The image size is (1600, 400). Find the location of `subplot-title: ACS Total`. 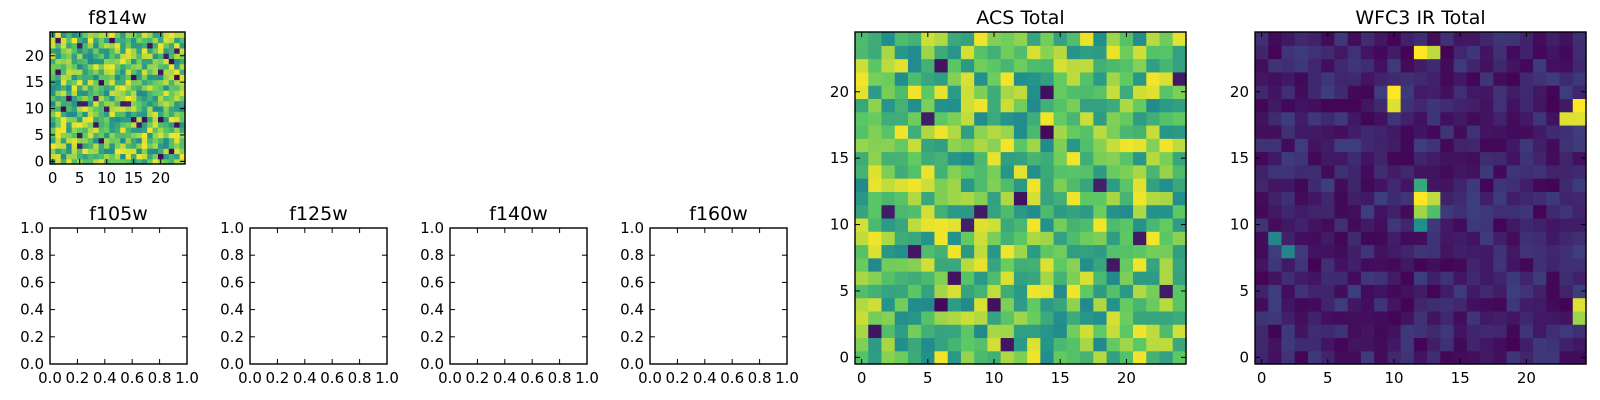

subplot-title: ACS Total is located at coordinates (1020, 18).